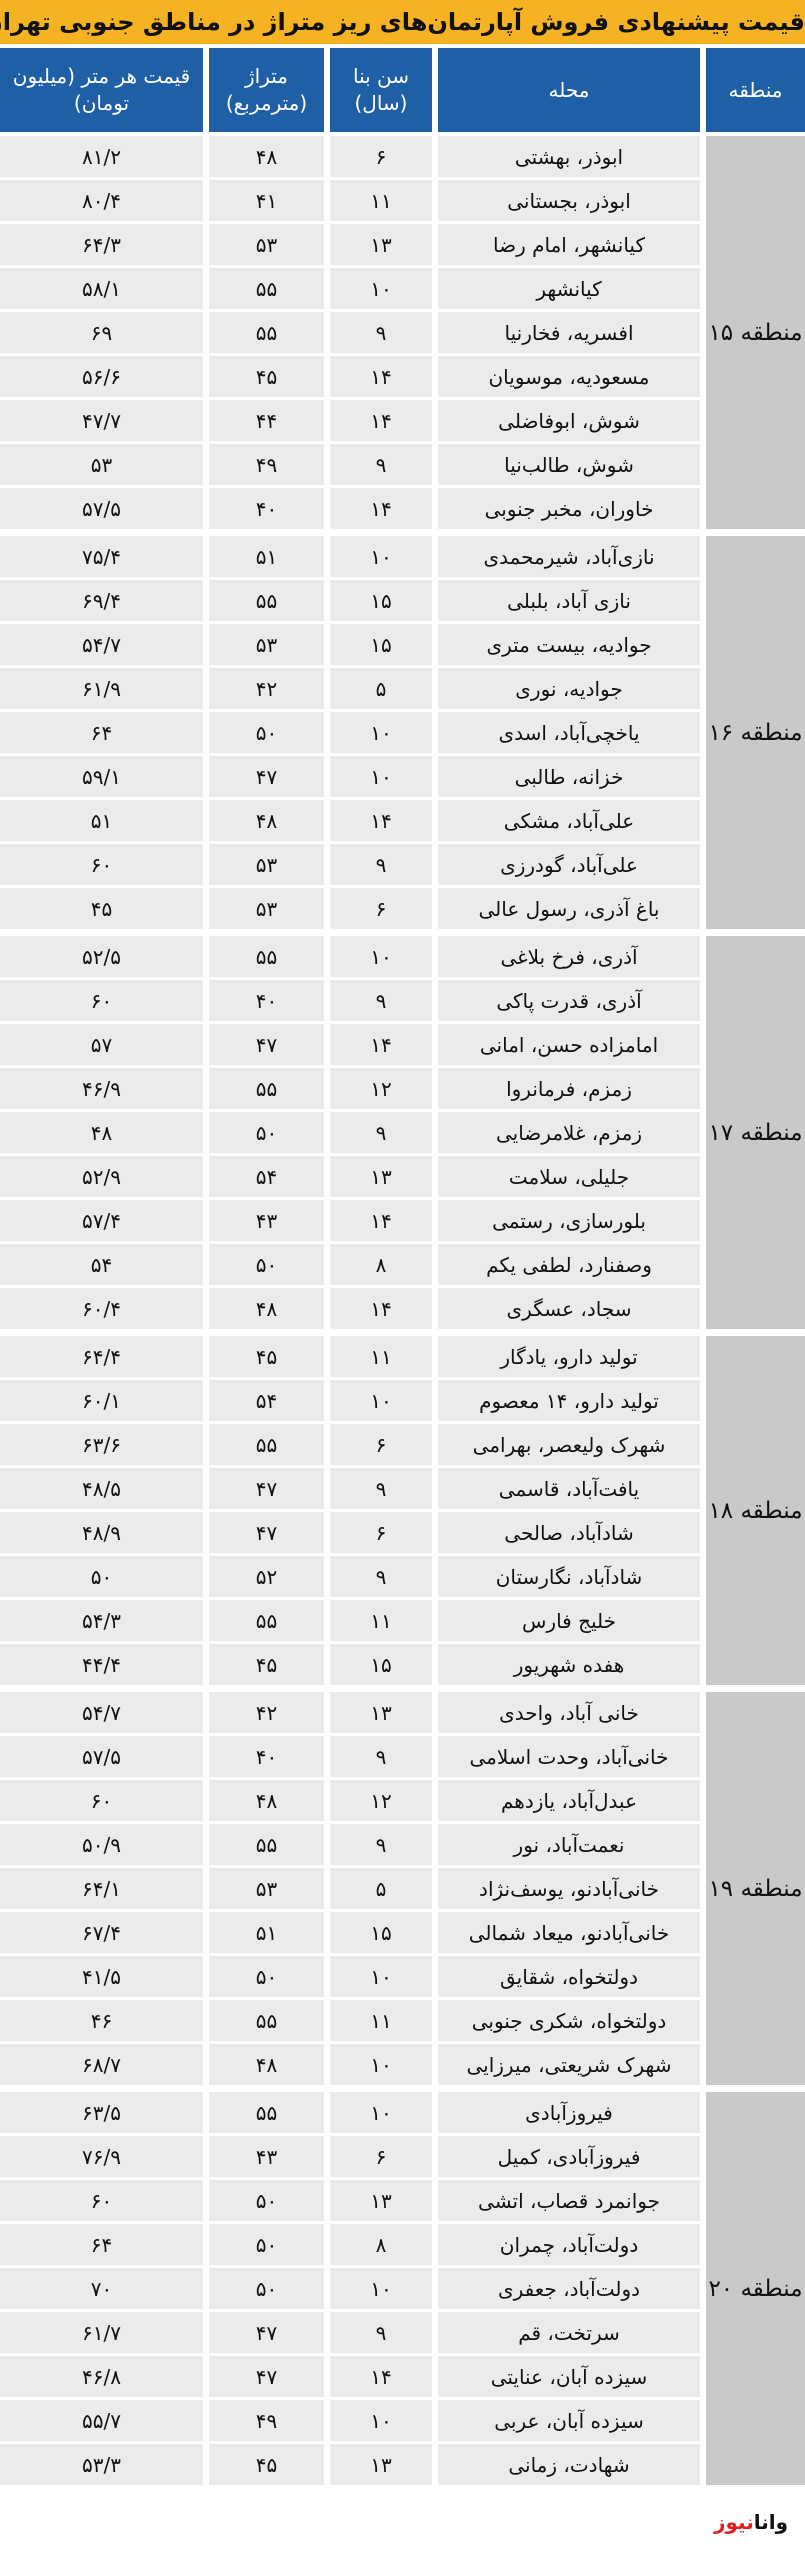  What do you see at coordinates (101, 600) in the screenshot?
I see `cell-price: ۶۹/۴` at bounding box center [101, 600].